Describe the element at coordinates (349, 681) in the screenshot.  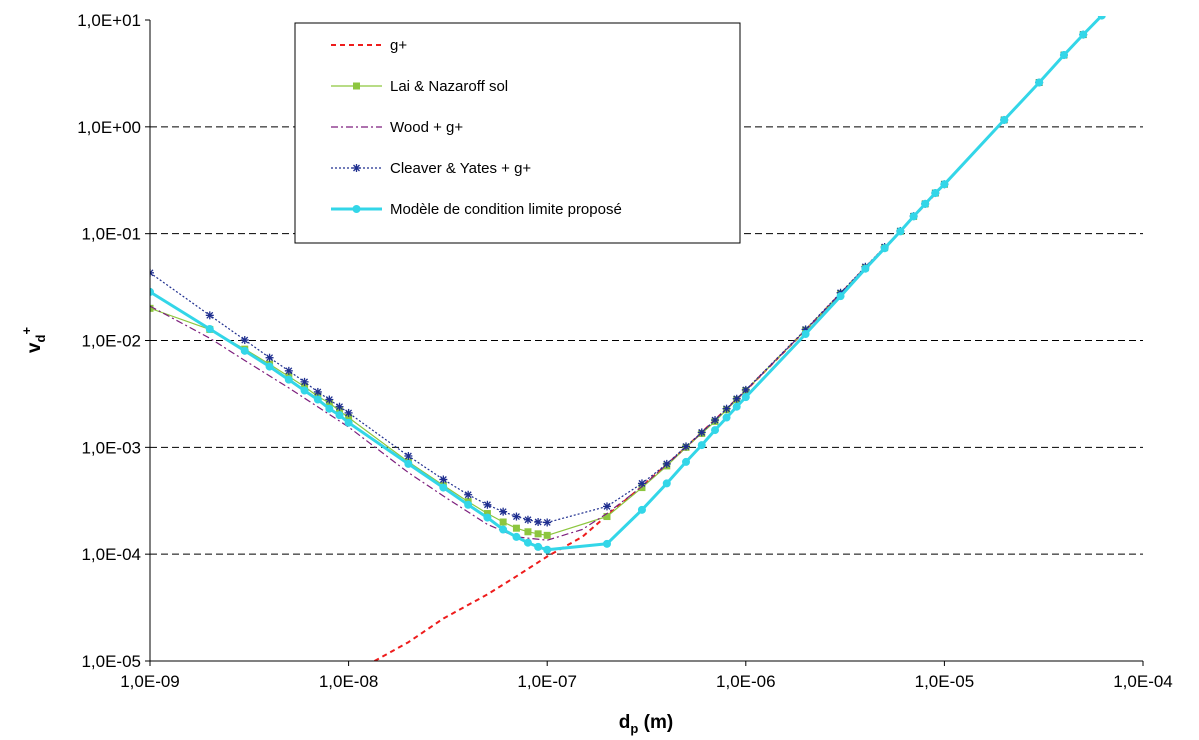
I see `x-tick-label: 1,0E-08` at that location.